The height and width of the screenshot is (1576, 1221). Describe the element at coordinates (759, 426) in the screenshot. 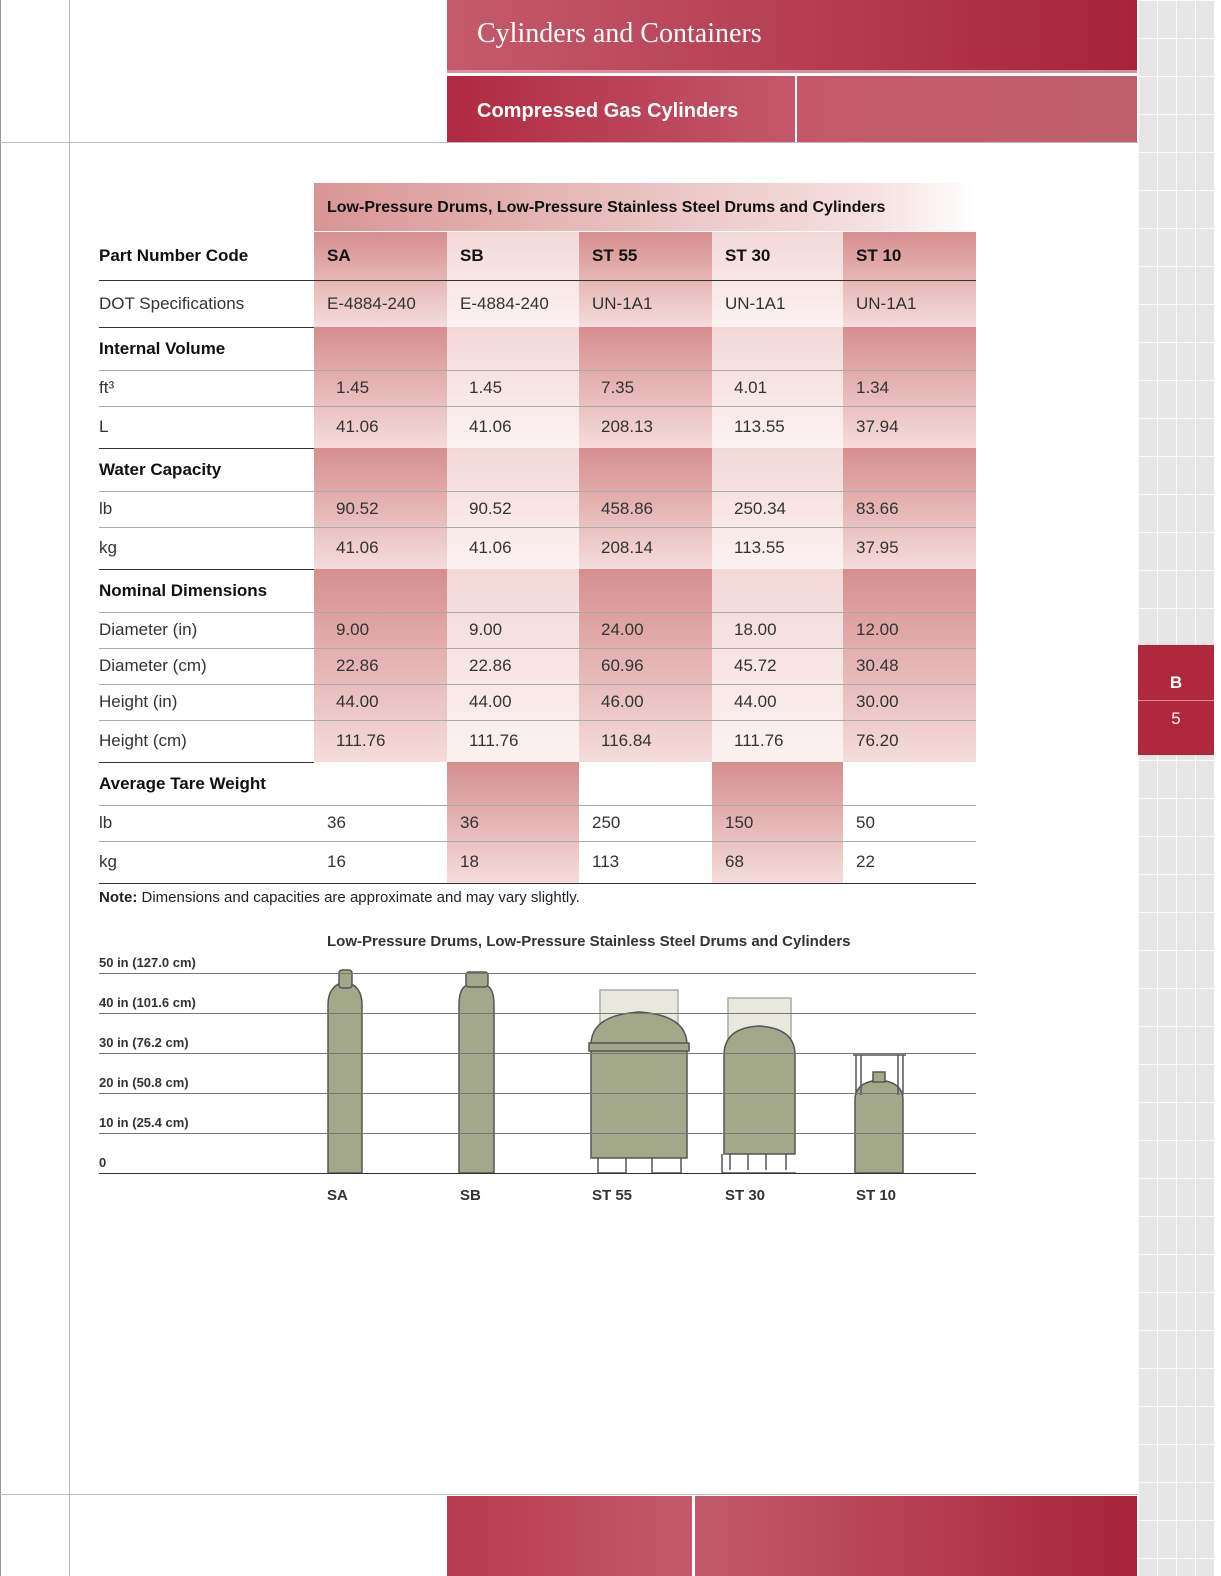

I see `cell-value: 113.55` at that location.